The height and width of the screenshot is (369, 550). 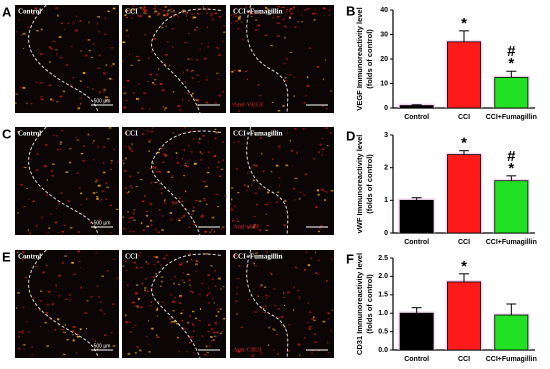 What do you see at coordinates (131, 257) in the screenshot?
I see `image-label: CCI` at bounding box center [131, 257].